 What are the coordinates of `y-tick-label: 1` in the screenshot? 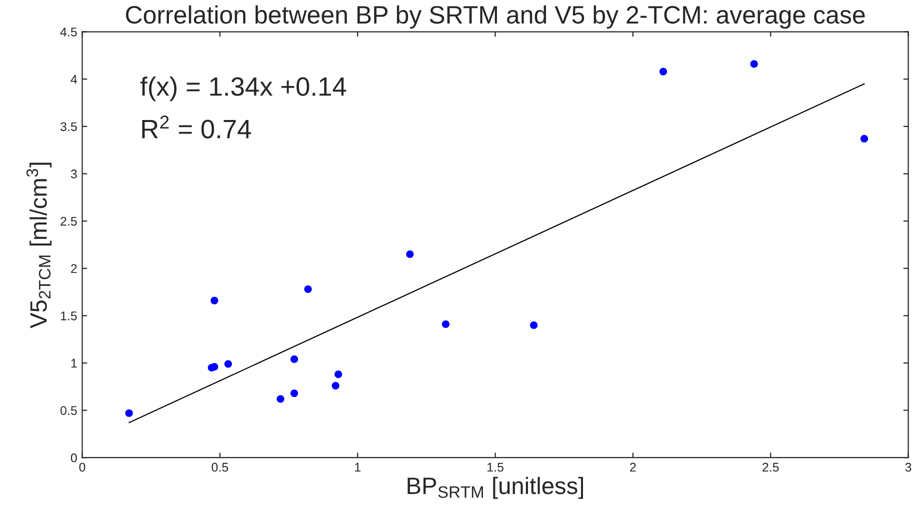 It's located at (74, 363).